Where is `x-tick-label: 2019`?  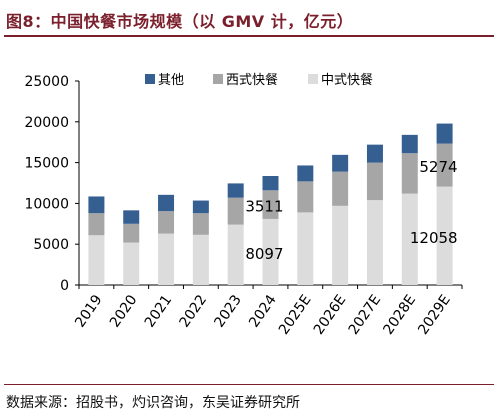
x-tick-label: 2019 is located at coordinates (89, 311).